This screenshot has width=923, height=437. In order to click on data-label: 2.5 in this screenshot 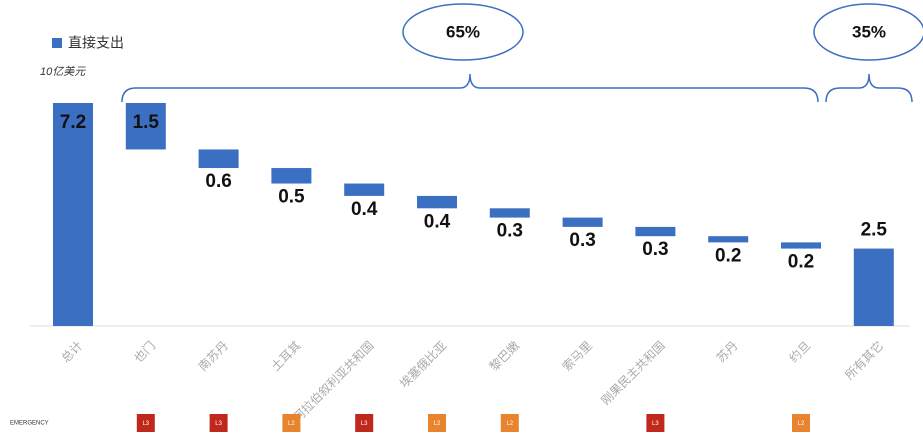, I will do `click(874, 230)`.